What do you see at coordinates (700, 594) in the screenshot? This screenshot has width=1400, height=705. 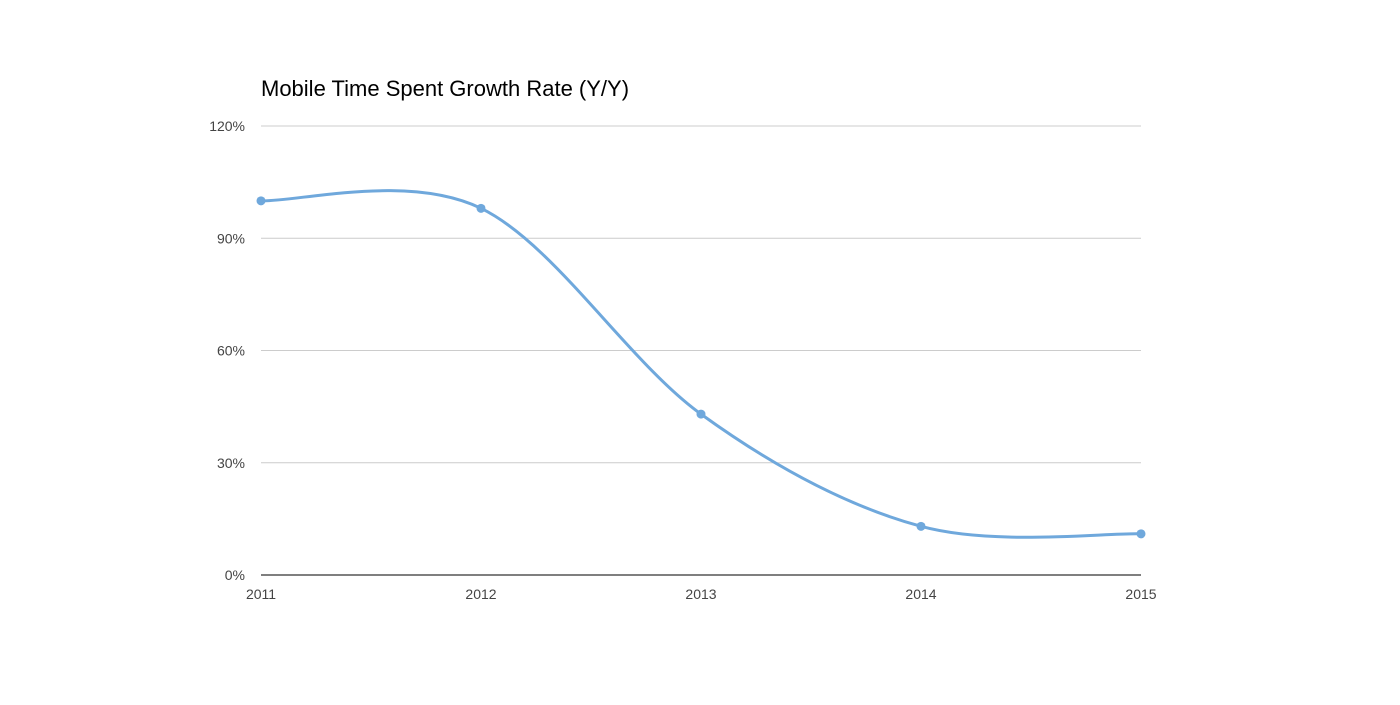 I see `x-tick-label: 2013` at bounding box center [700, 594].